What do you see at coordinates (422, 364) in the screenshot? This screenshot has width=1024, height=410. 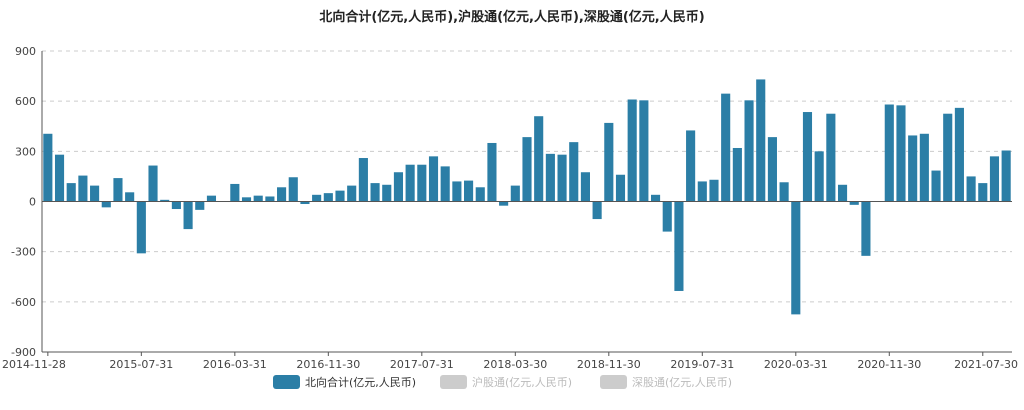 I see `x-tick-label: 2017-07-31` at bounding box center [422, 364].